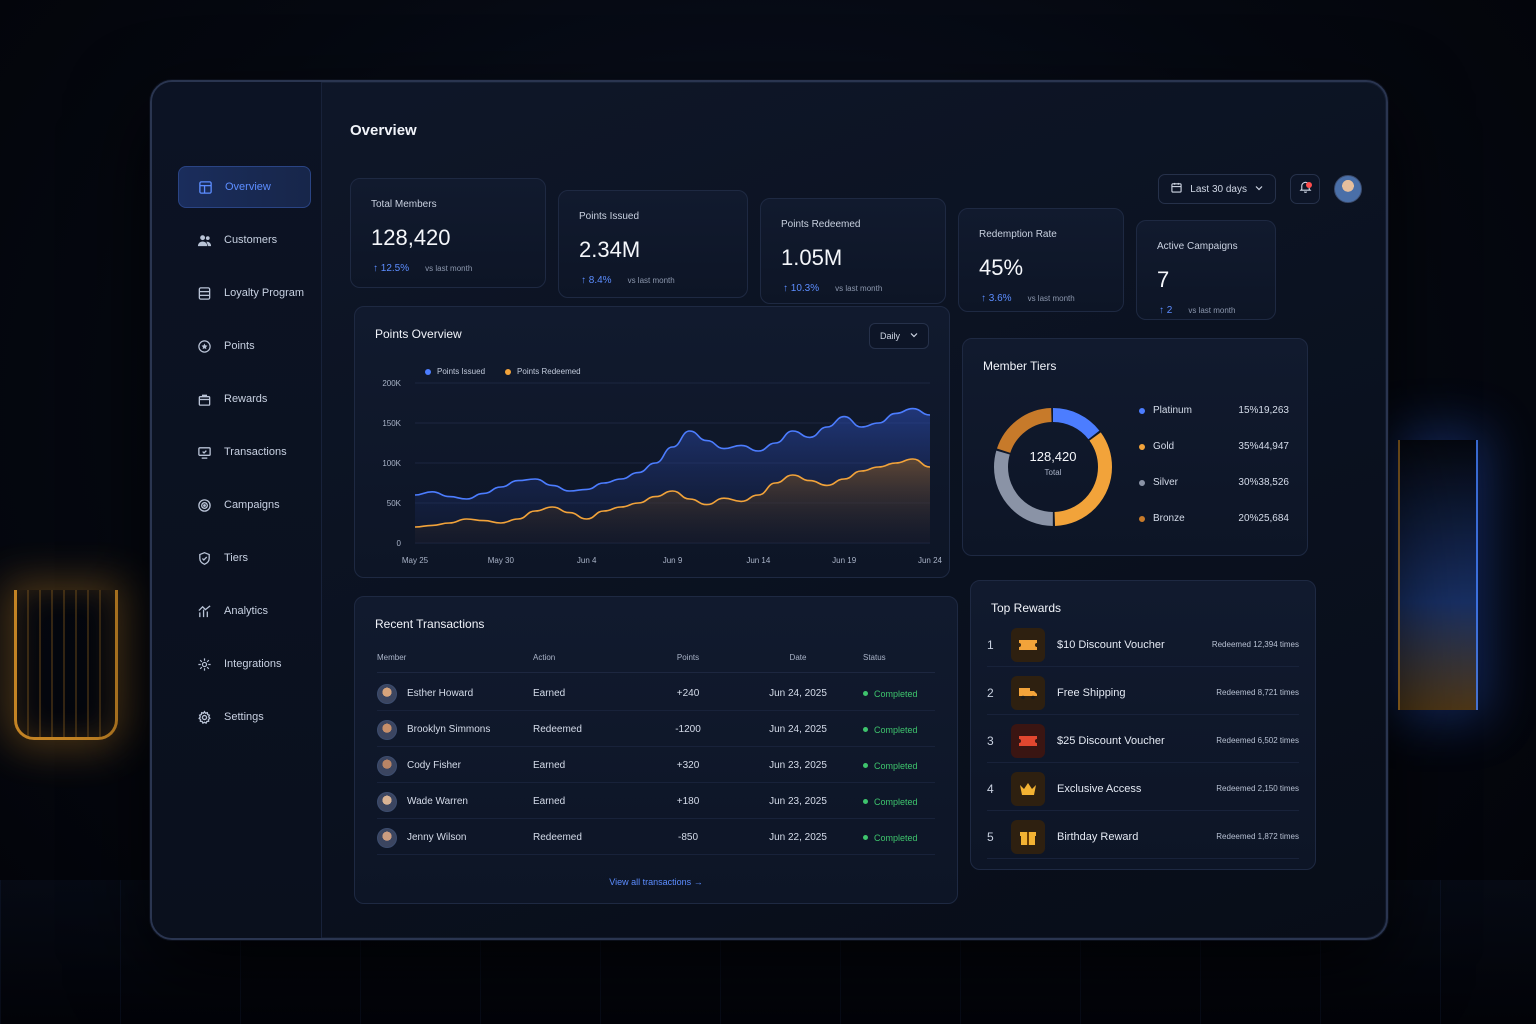 The width and height of the screenshot is (1536, 1024). I want to click on points-cell: -850, so click(687, 837).